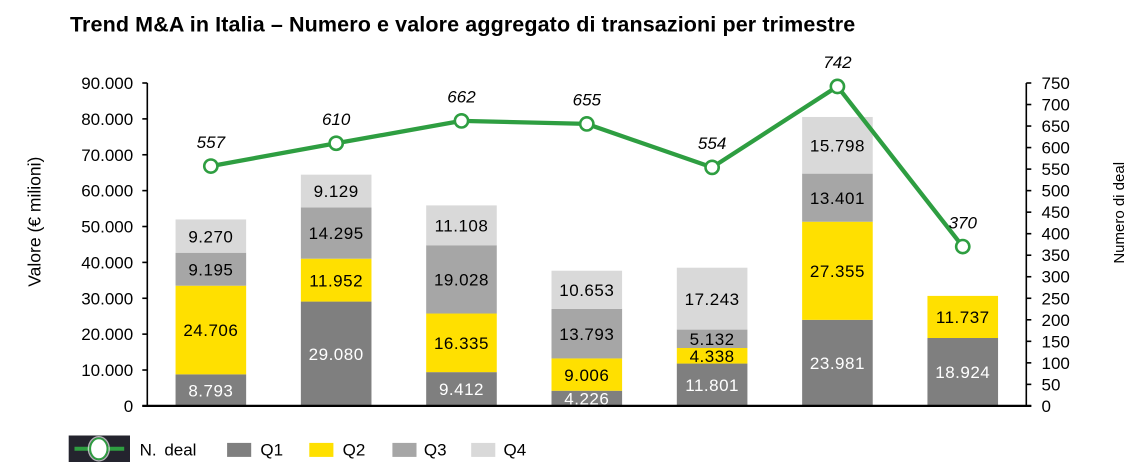 The height and width of the screenshot is (475, 1143). What do you see at coordinates (1056, 212) in the screenshot?
I see `svg-text: 450` at bounding box center [1056, 212].